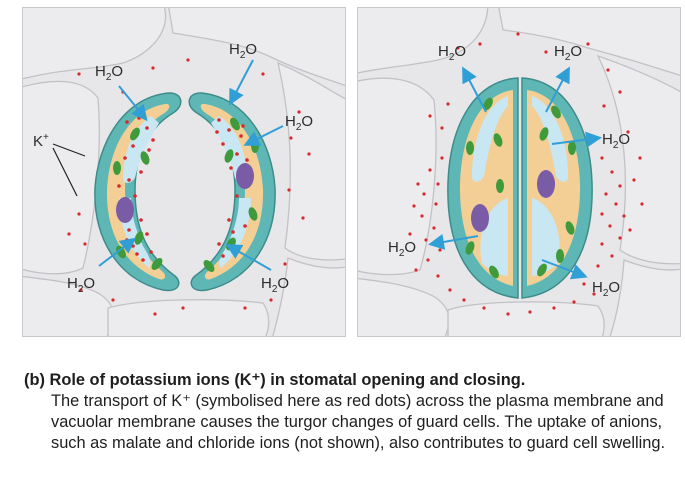 This screenshot has height=503, width=685. I want to click on k-ion-label: K+, so click(41, 141).